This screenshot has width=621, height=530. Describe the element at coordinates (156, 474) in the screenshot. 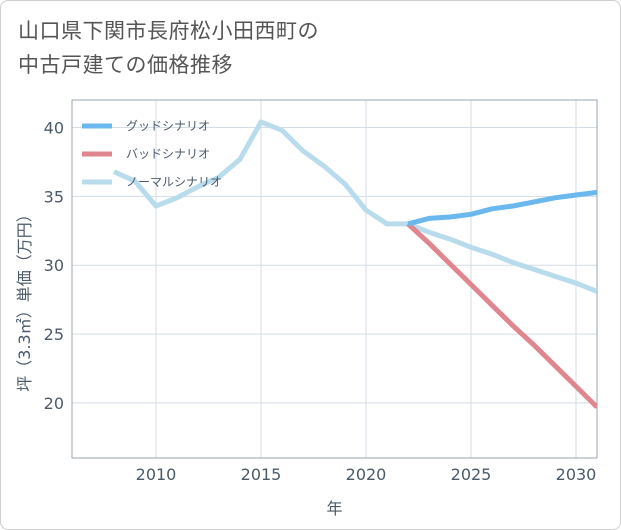

I see `x-tick-label-2010: 2010` at that location.